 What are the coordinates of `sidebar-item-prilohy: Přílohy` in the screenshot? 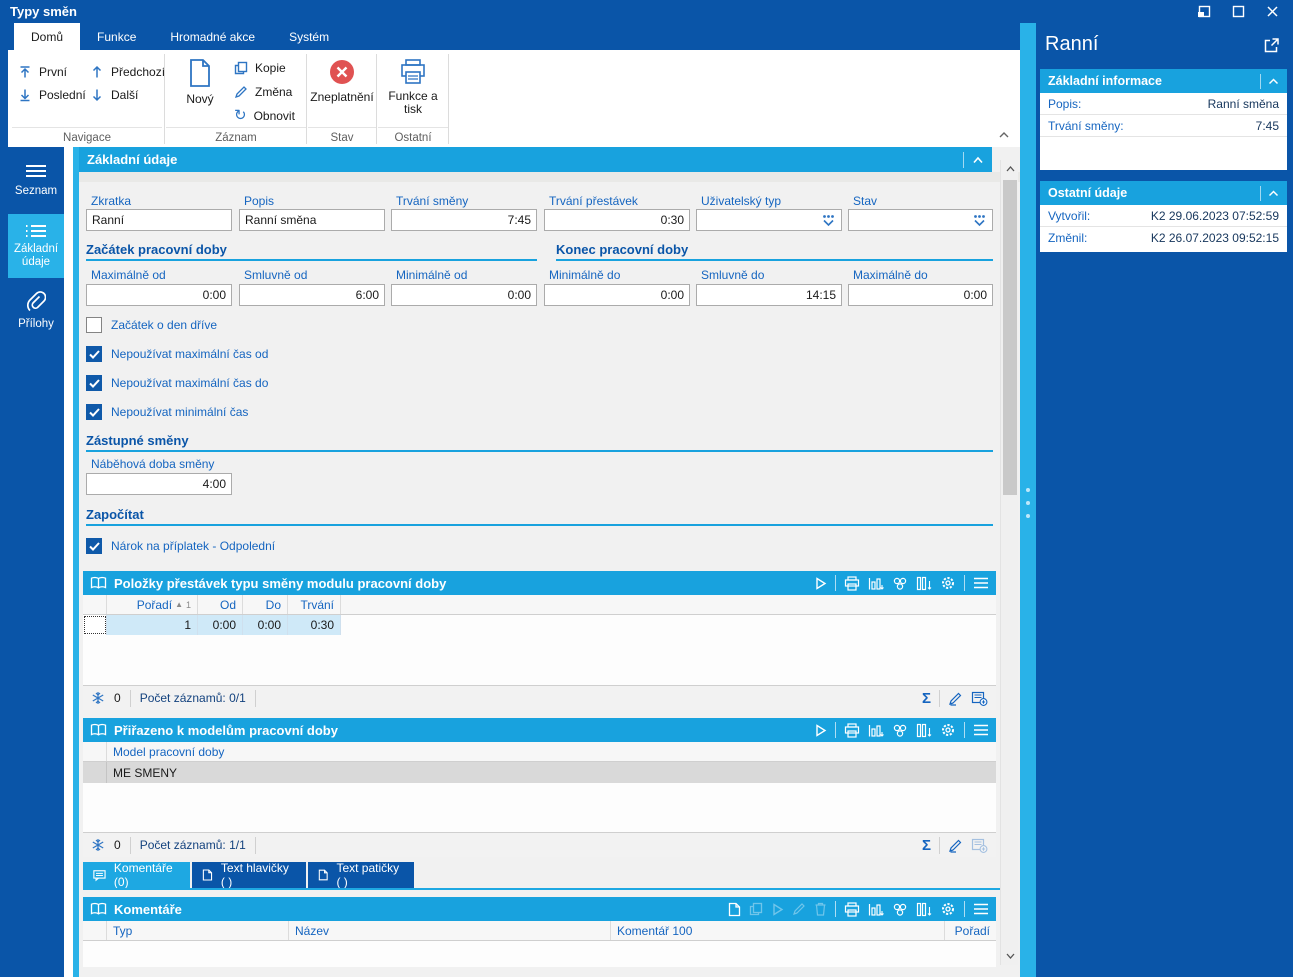 It's located at (36, 311).